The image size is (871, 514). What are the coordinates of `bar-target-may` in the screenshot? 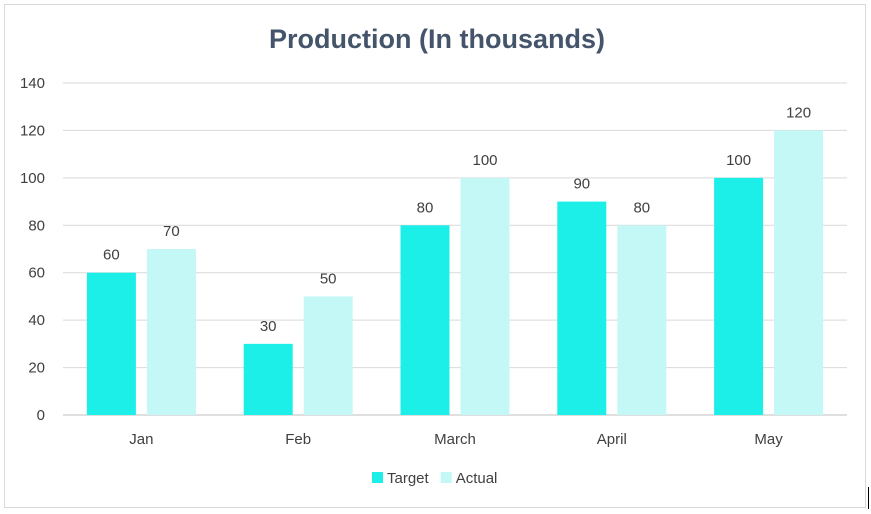 It's located at (739, 296).